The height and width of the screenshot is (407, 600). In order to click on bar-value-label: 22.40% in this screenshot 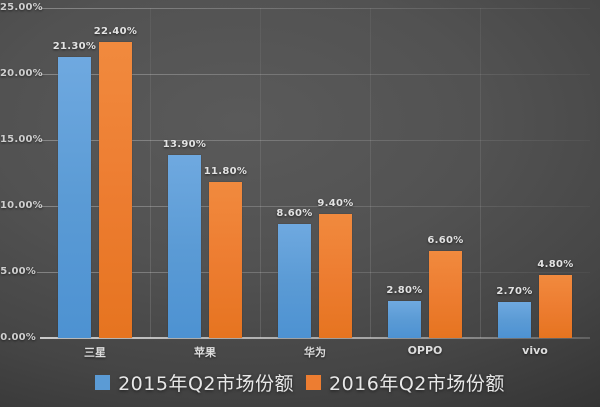, I will do `click(115, 32)`.